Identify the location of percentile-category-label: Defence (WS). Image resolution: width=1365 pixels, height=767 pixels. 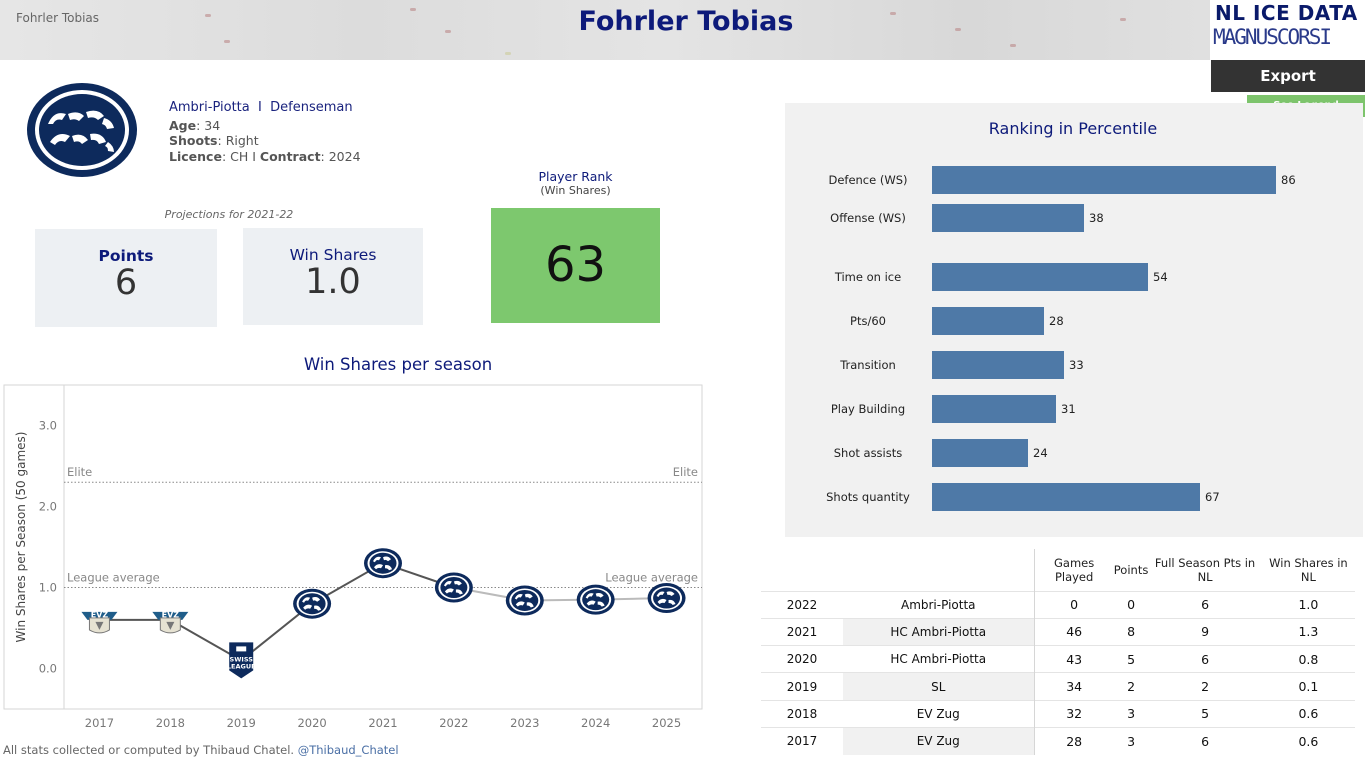
(867, 180).